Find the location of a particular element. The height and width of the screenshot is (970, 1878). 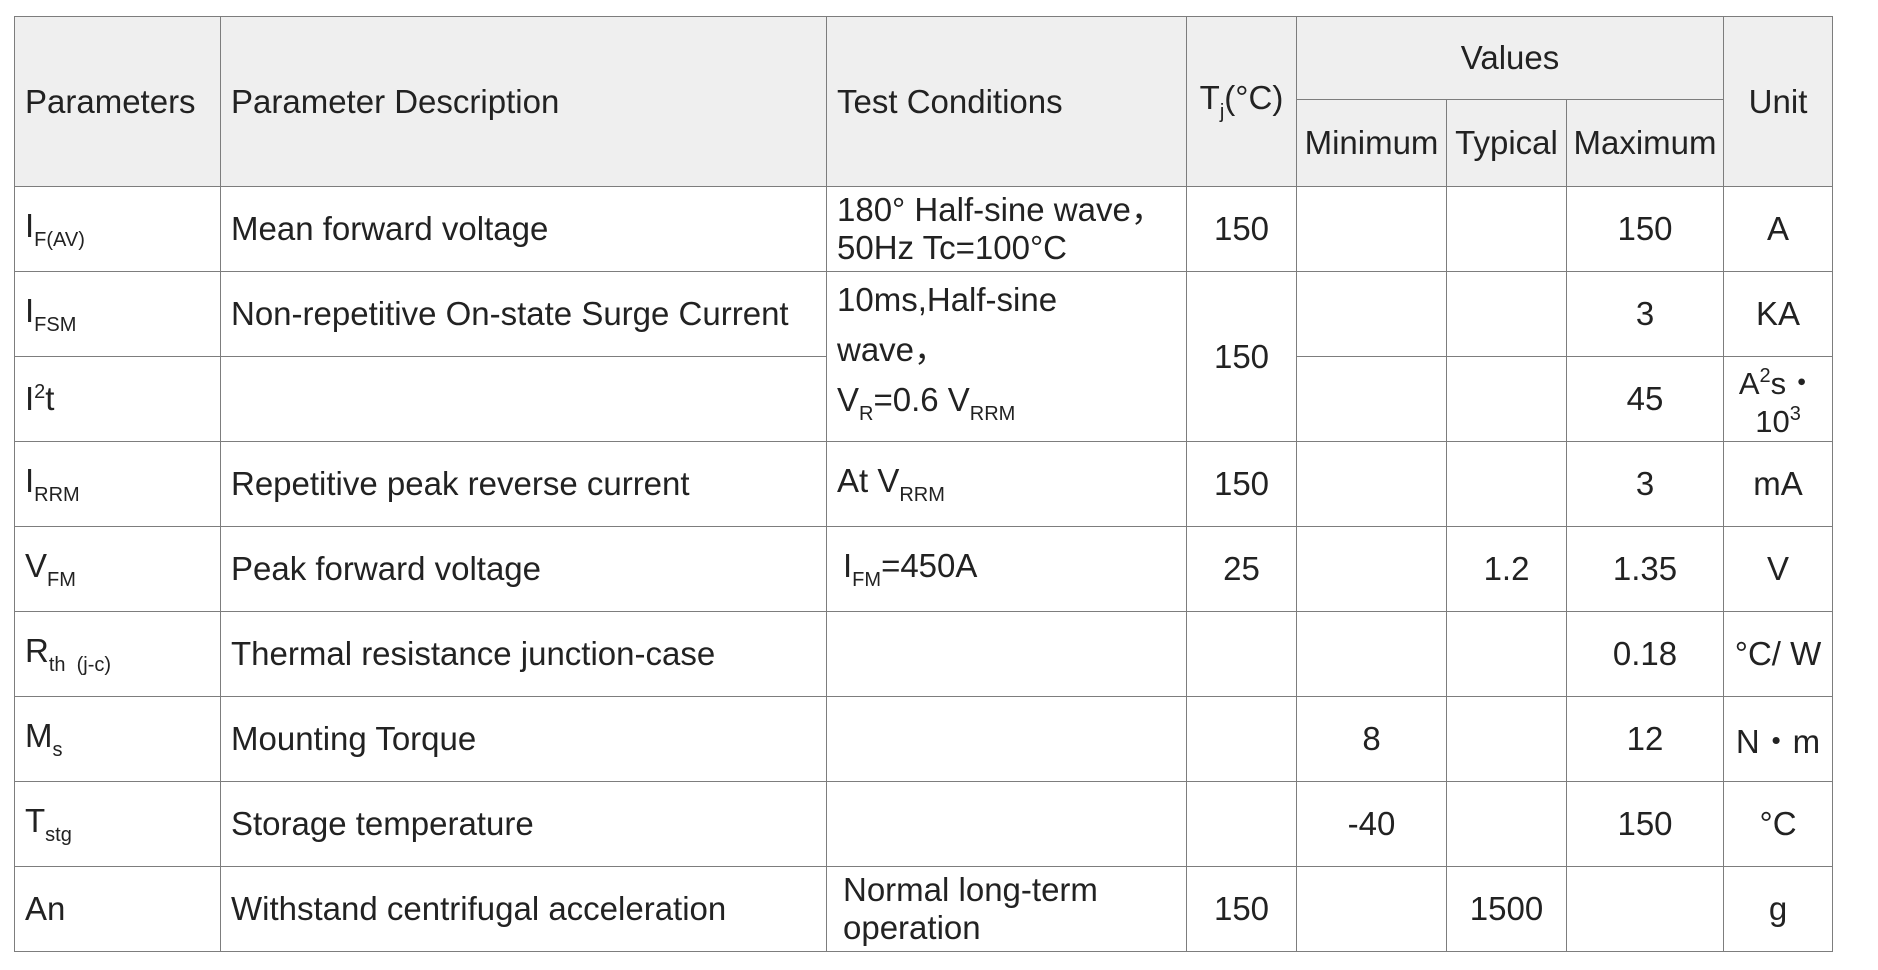

table-row: Ms Mounting Torque 8 12 N・m is located at coordinates (924, 739).